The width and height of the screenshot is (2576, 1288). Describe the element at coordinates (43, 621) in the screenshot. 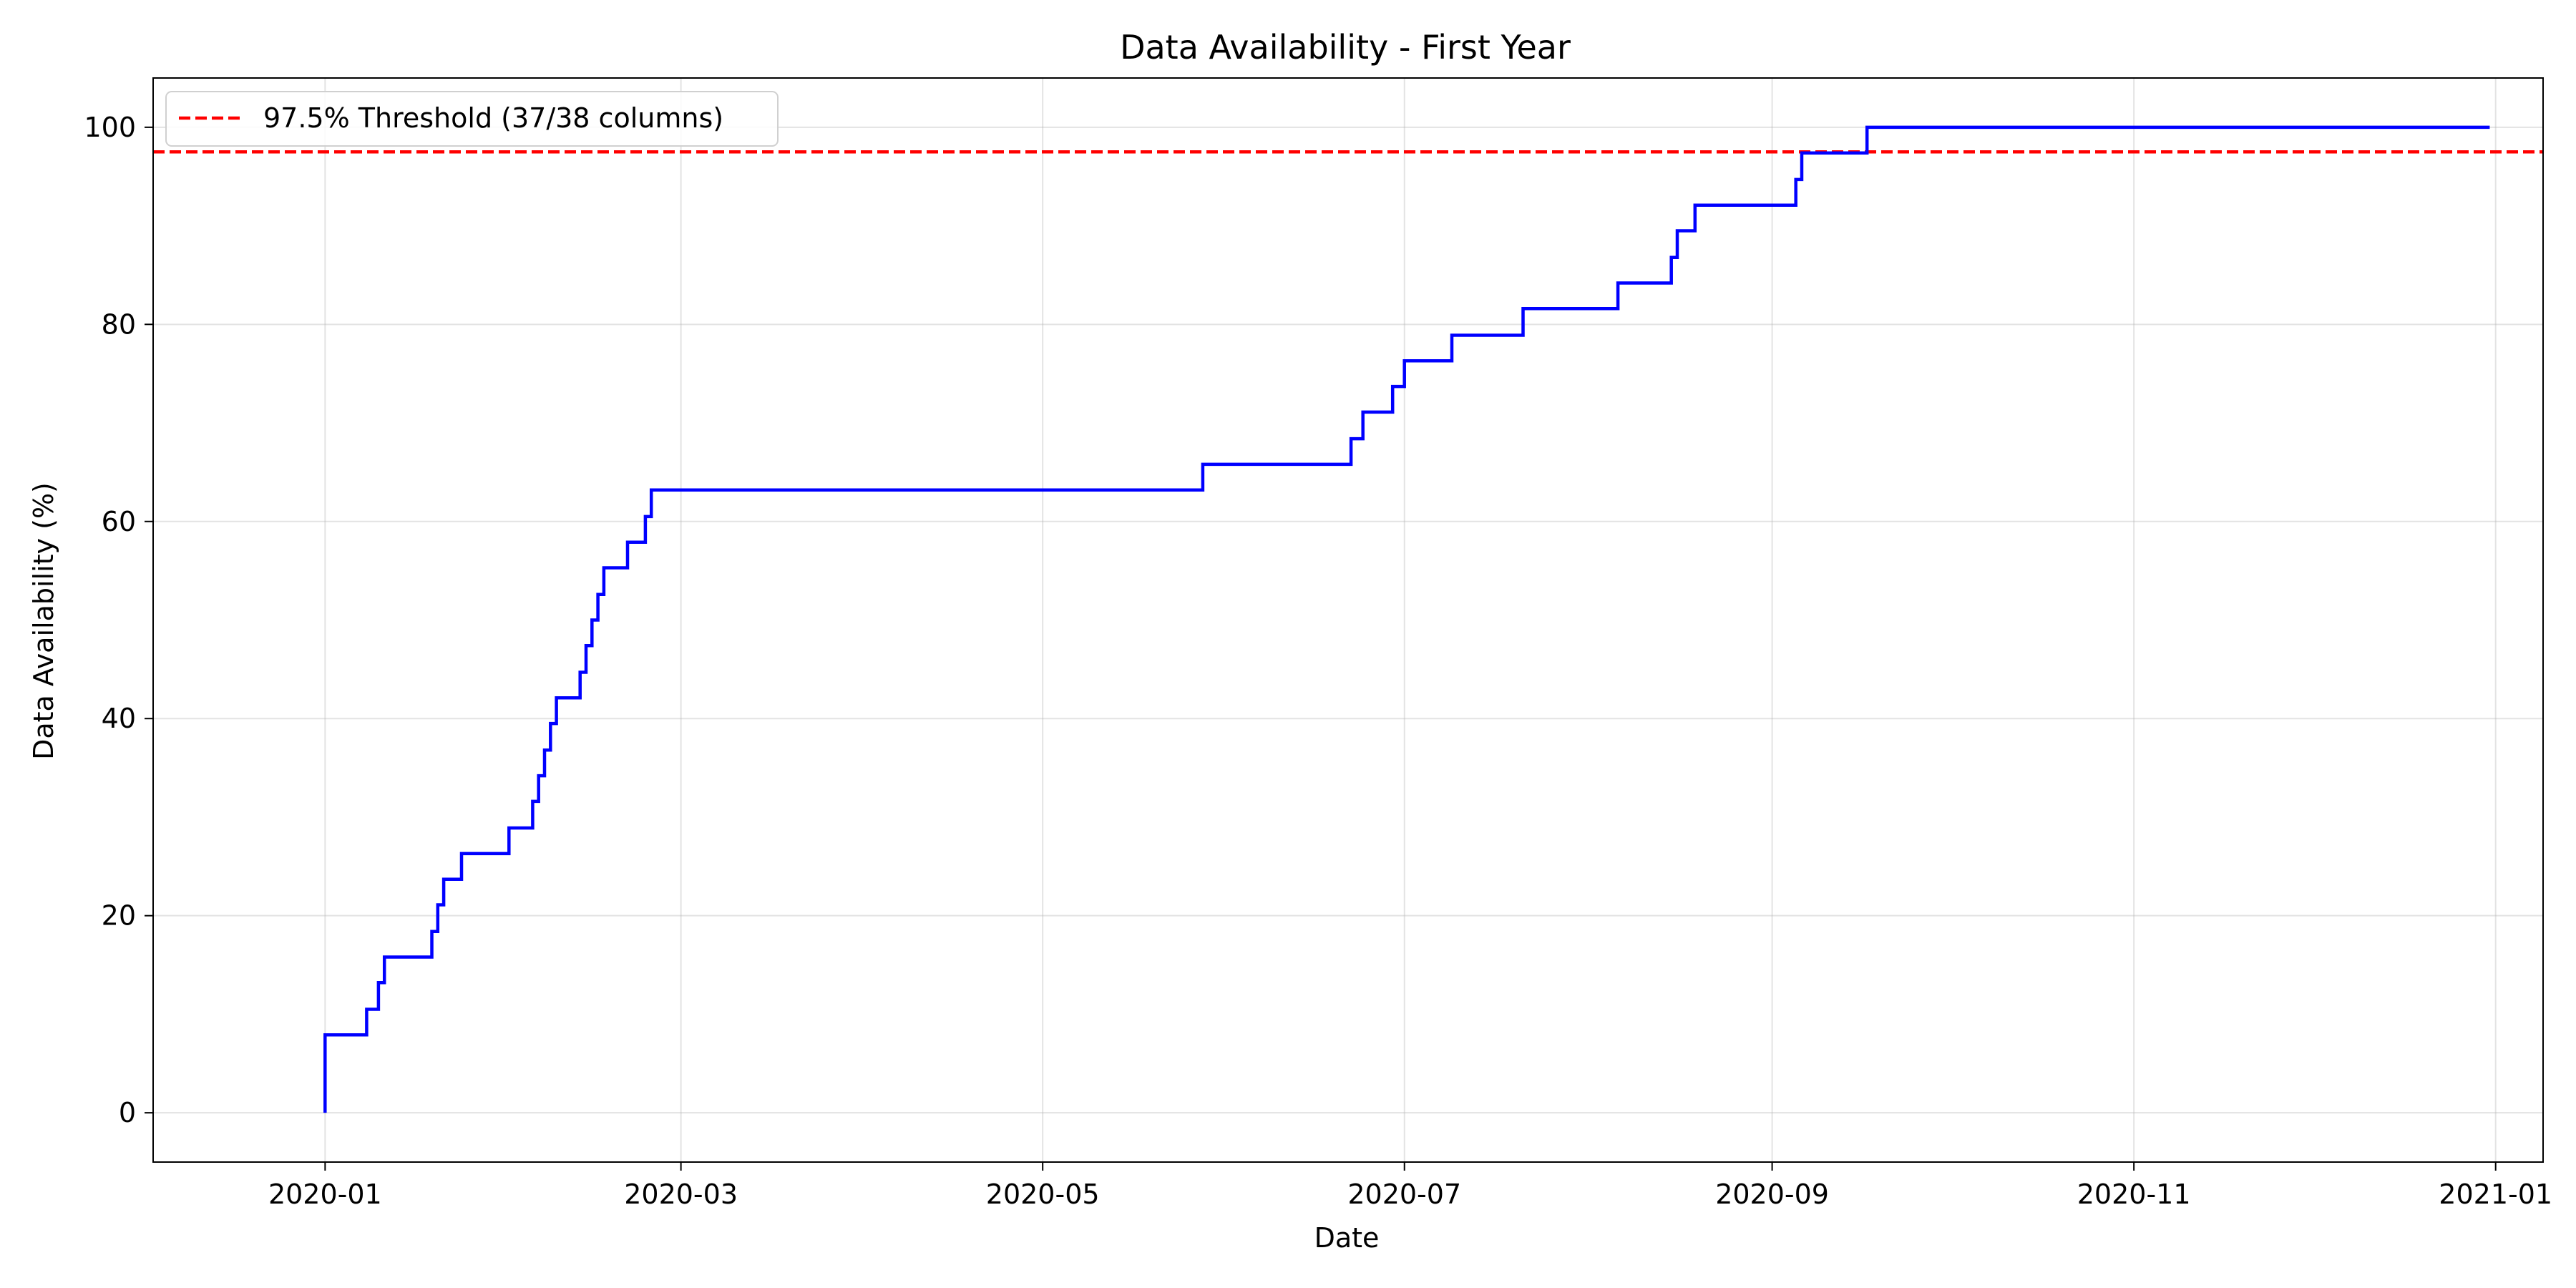

I see `y-axis-label: Data Availability (%)` at that location.